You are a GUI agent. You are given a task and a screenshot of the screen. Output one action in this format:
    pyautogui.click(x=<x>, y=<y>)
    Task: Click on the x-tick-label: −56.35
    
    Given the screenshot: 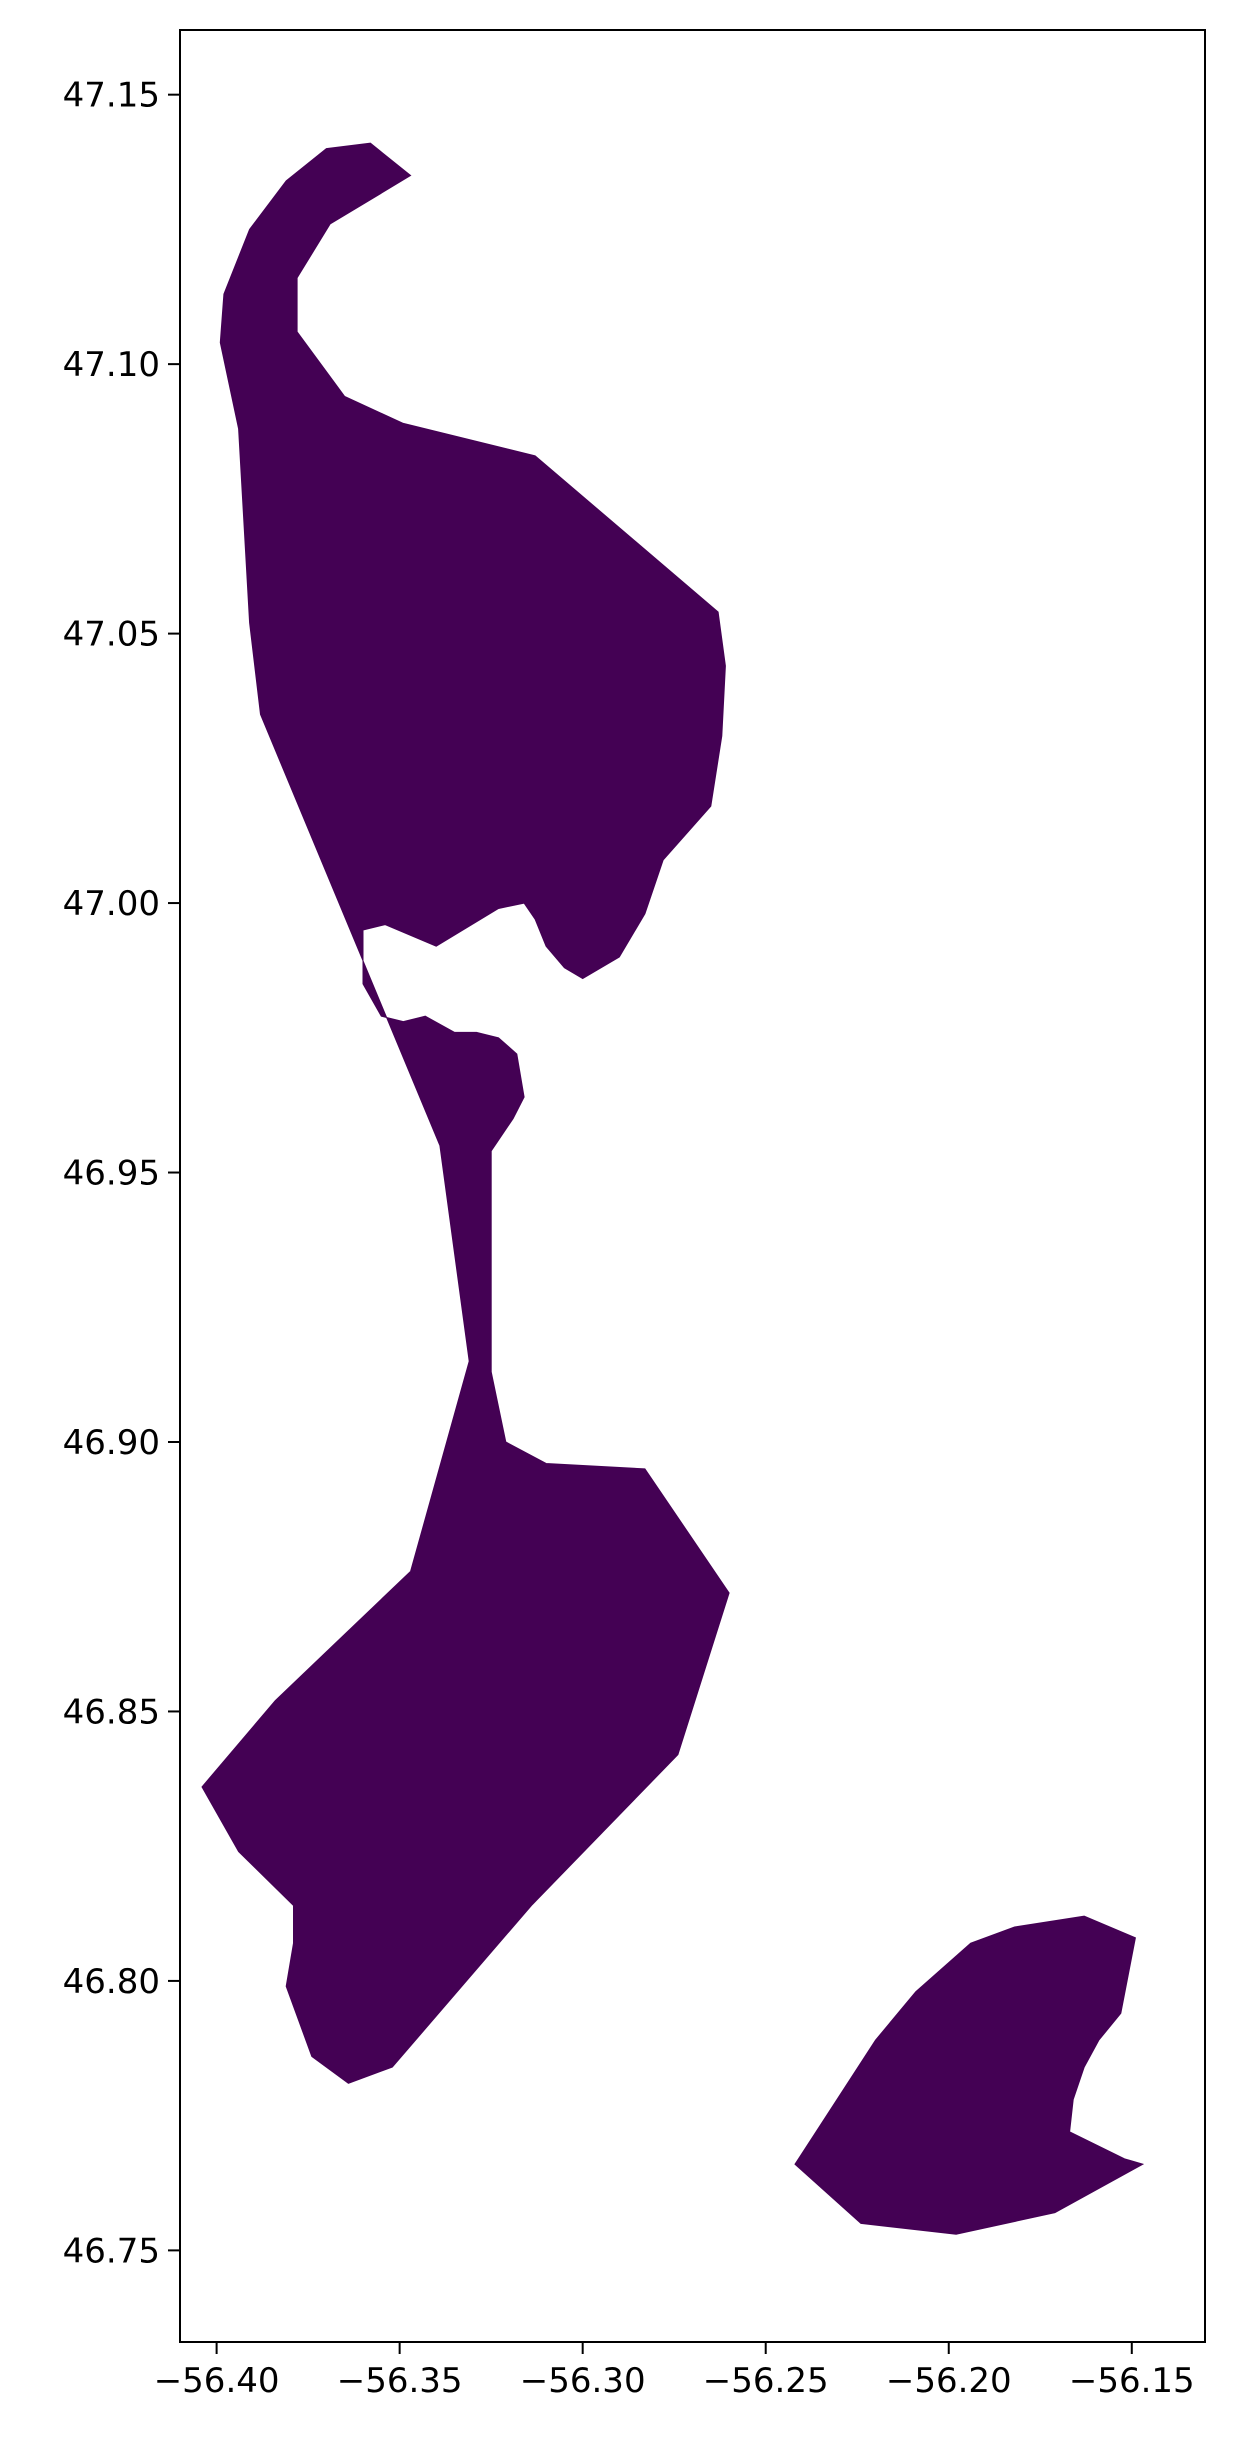 What is the action you would take?
    pyautogui.click(x=400, y=2381)
    